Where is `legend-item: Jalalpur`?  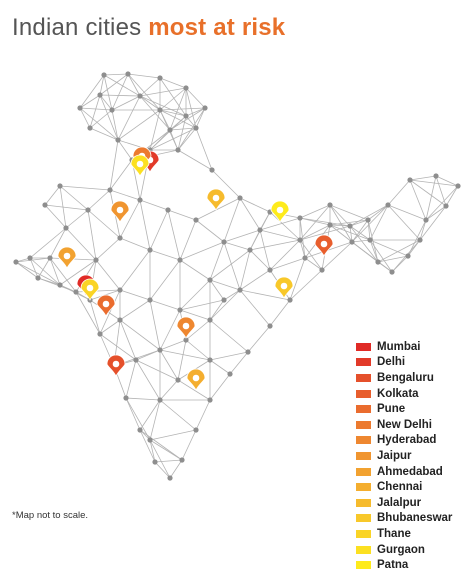
legend-item: Jalalpur is located at coordinates (404, 503).